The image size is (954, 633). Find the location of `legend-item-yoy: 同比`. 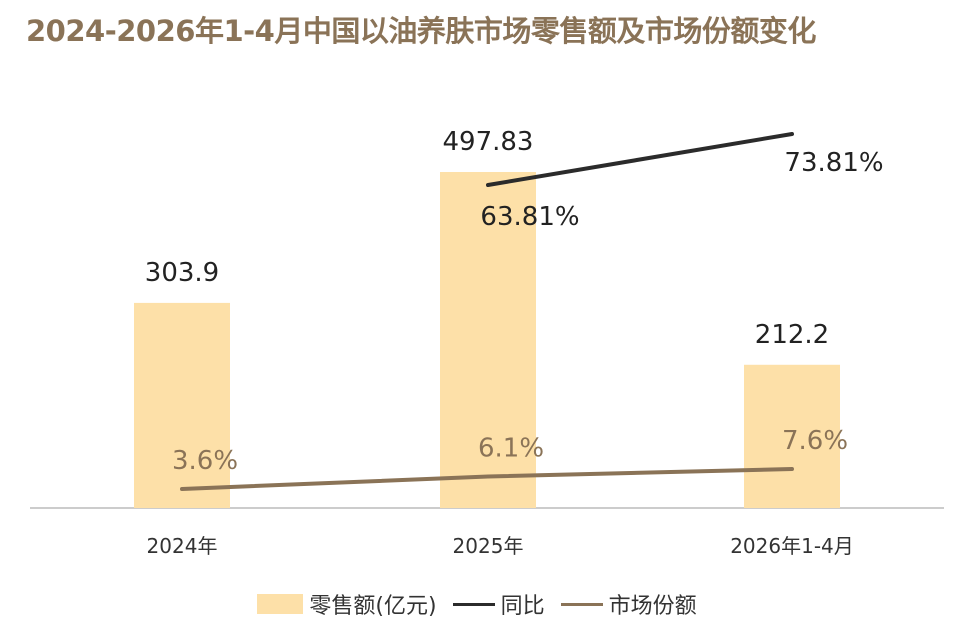

legend-item-yoy: 同比 is located at coordinates (498, 604).